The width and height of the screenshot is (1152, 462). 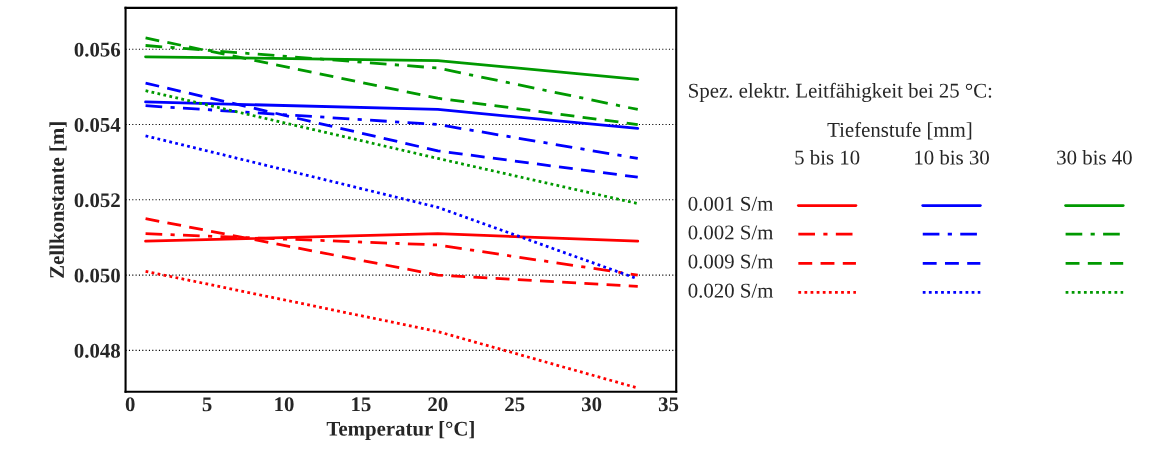 What do you see at coordinates (1094, 157) in the screenshot?
I see `text: 30 bis 40` at bounding box center [1094, 157].